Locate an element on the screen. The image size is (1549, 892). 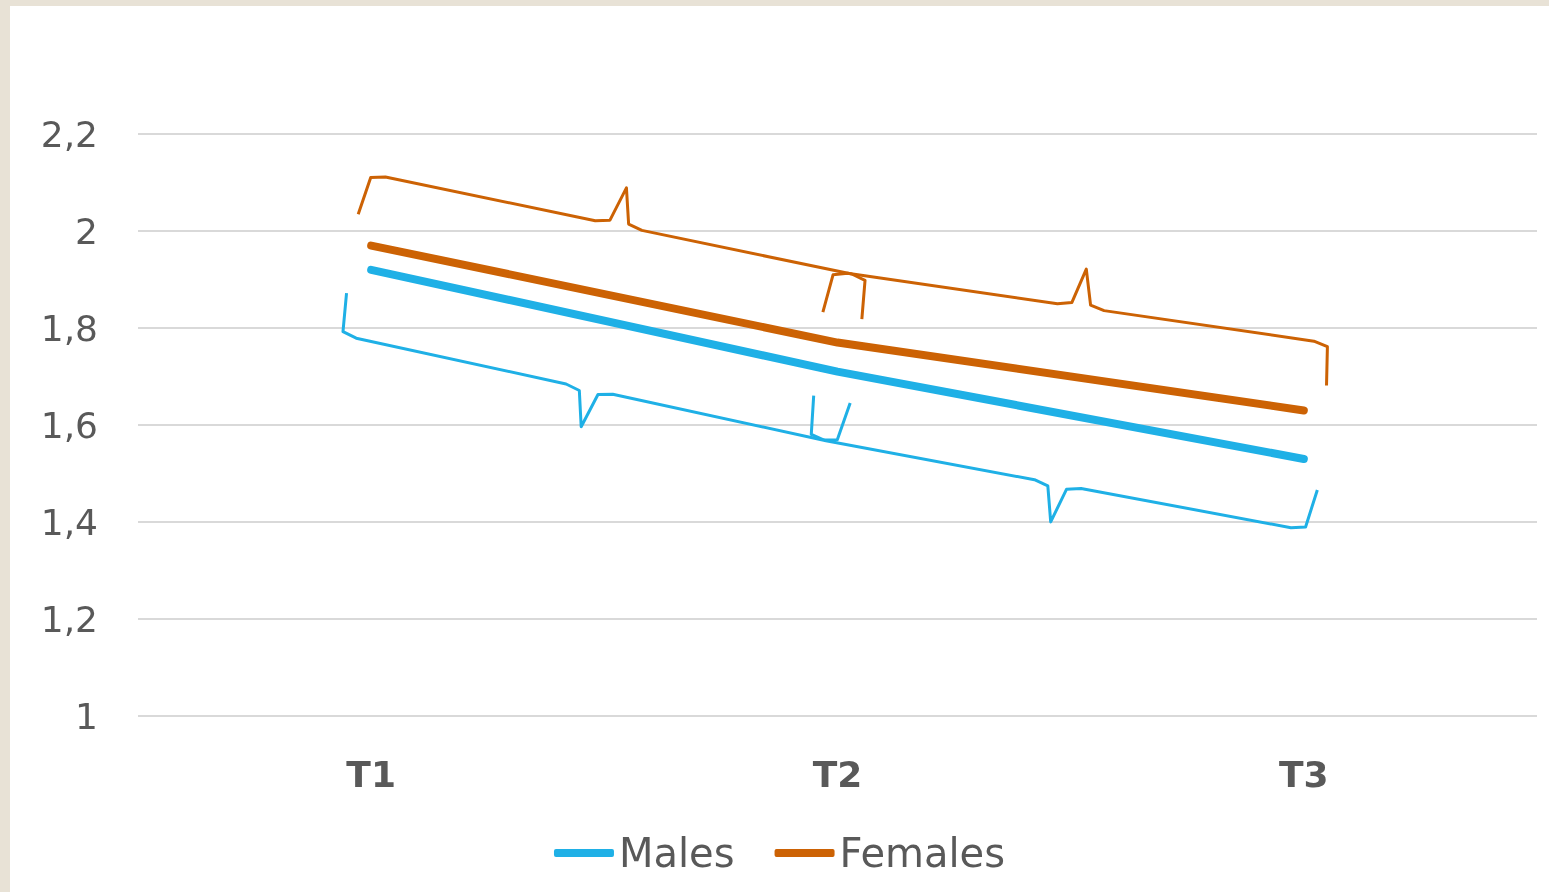
x-tick-label: T2 is located at coordinates (837, 774).